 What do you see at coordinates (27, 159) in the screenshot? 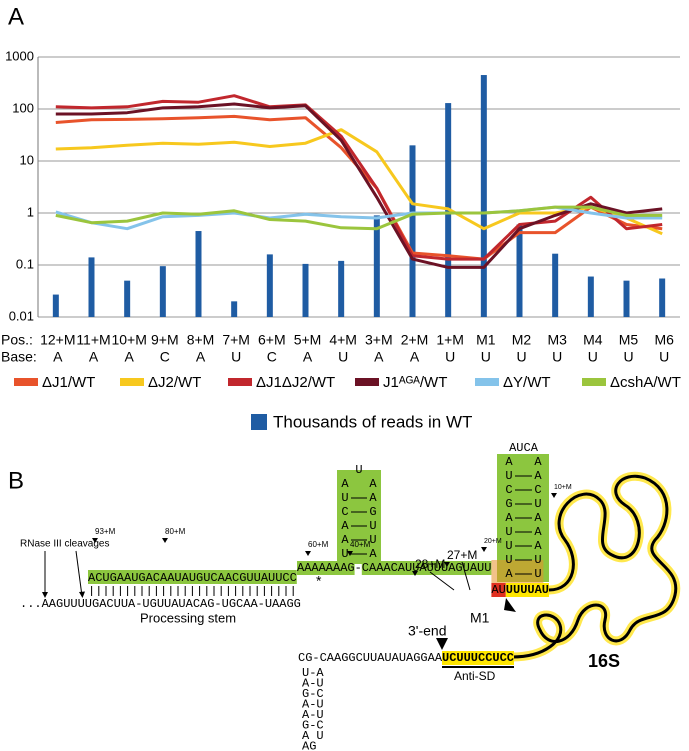
I see `y-tick-label: 10` at bounding box center [27, 159].